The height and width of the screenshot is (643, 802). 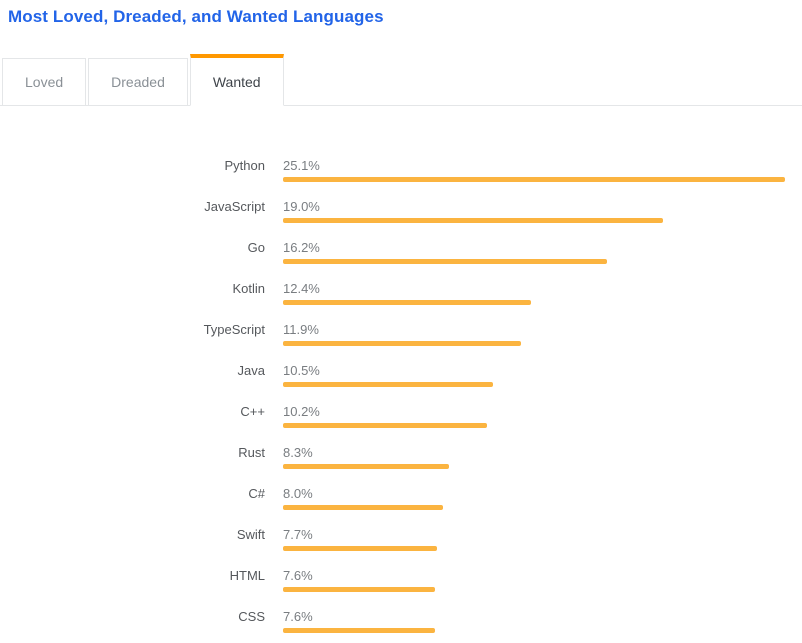 What do you see at coordinates (301, 247) in the screenshot?
I see `value-label: 16.2%` at bounding box center [301, 247].